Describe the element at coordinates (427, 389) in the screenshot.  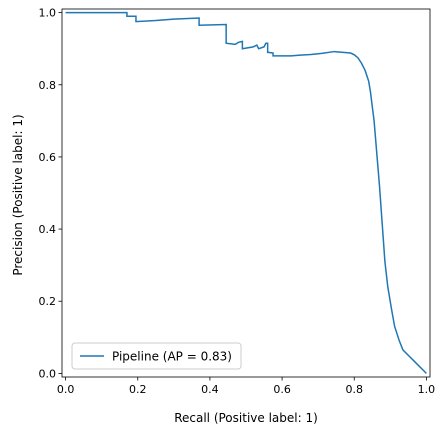
I see `x-tick-label: 1.0` at that location.